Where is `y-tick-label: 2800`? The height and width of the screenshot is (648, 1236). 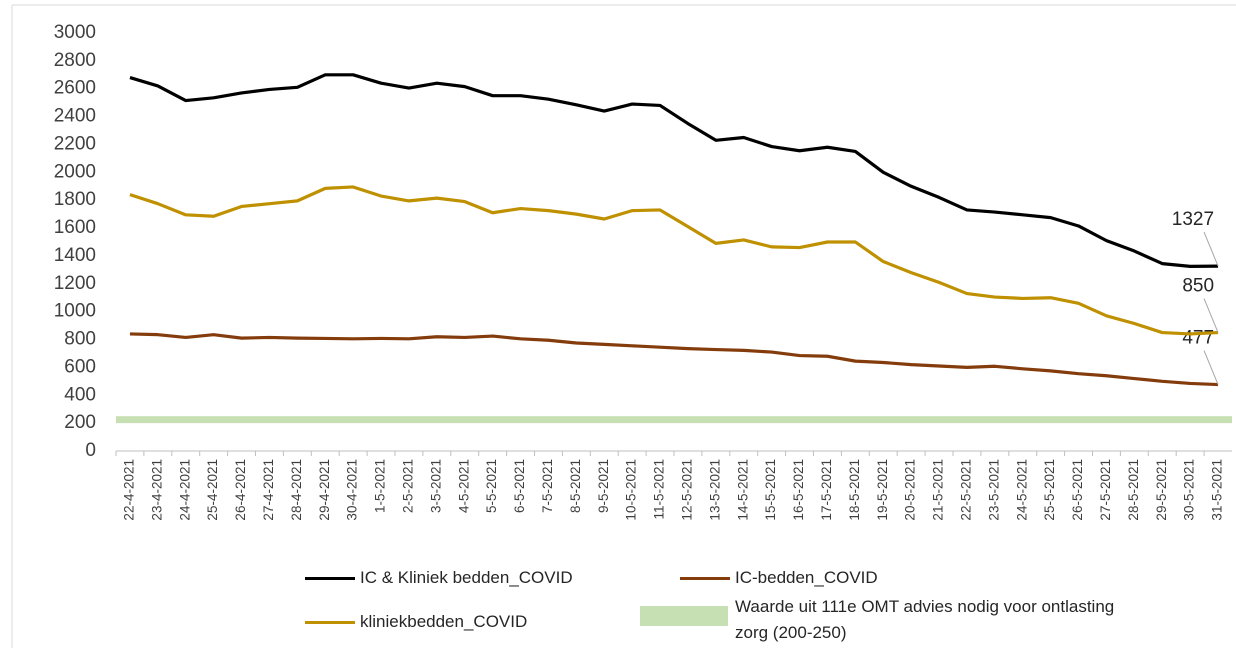
y-tick-label: 2800 is located at coordinates (75, 60).